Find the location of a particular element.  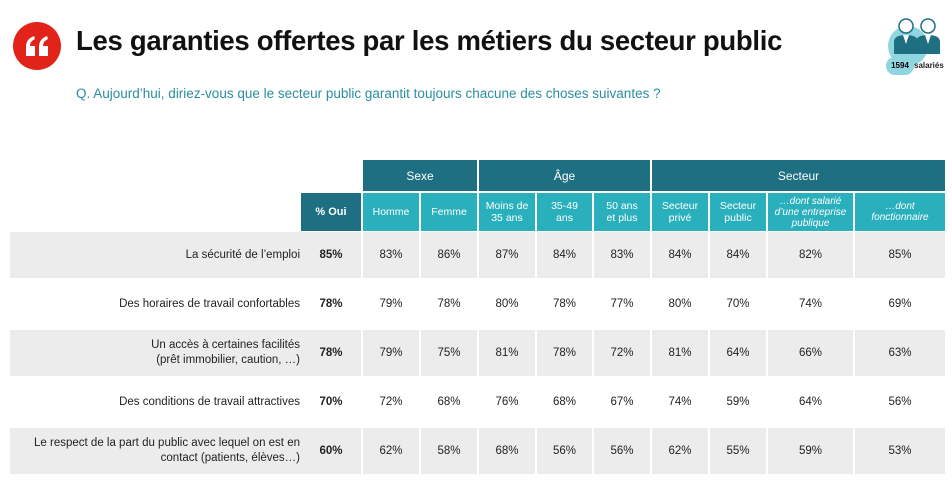

cell-secteur-public: 70% is located at coordinates (738, 304).